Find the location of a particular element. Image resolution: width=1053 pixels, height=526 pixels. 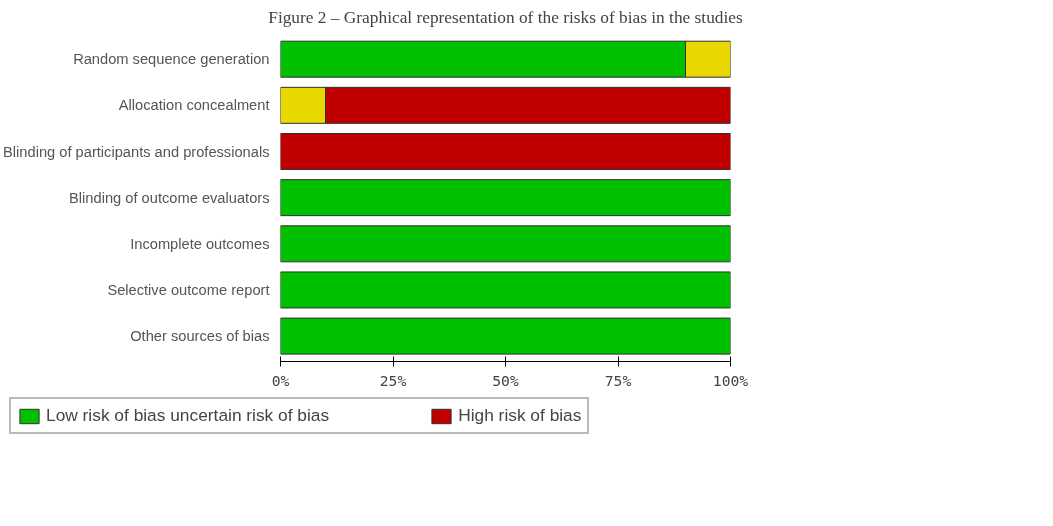

y-tick-label: Blinding of outcome evaluators is located at coordinates (169, 197).